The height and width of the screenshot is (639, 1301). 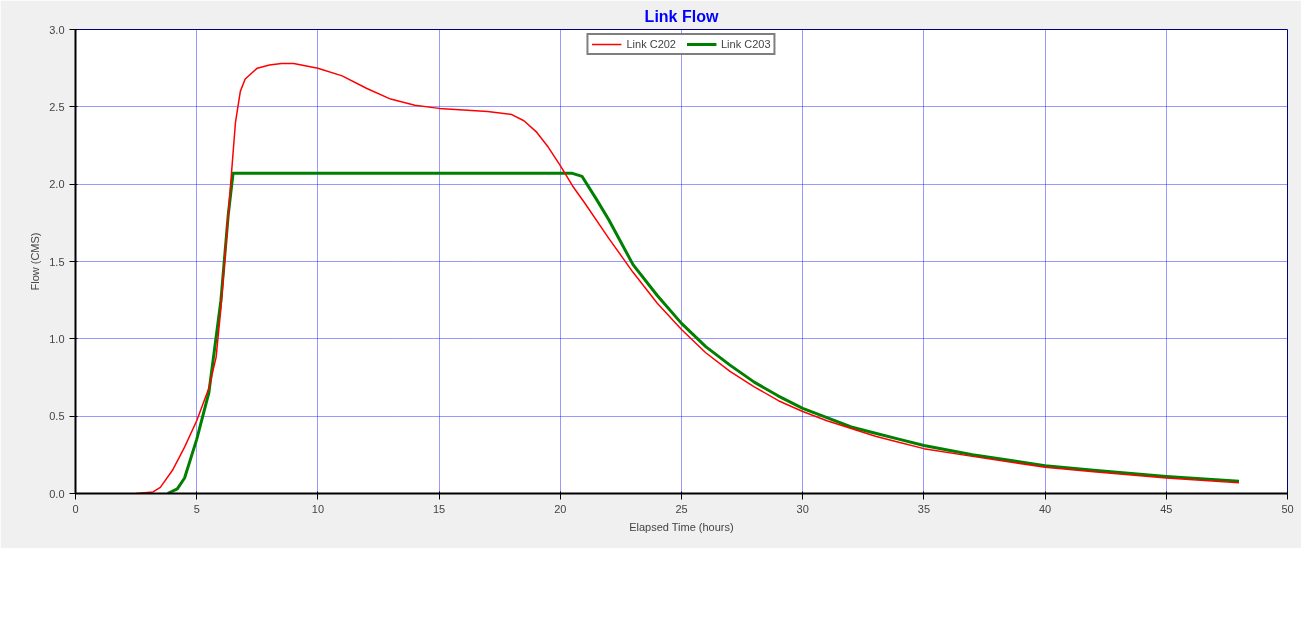 What do you see at coordinates (57, 106) in the screenshot?
I see `y-tick-label: 2.5` at bounding box center [57, 106].